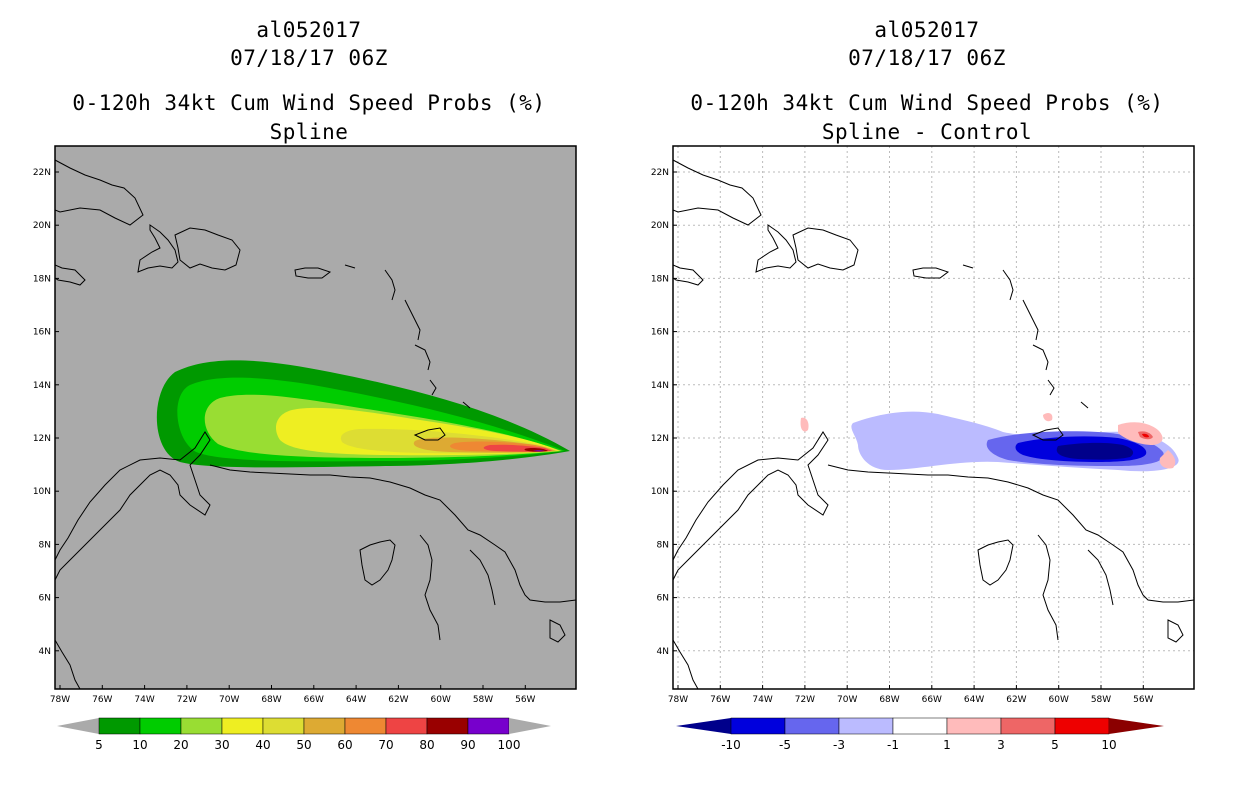  I want to click on colorbar-label: 40, so click(262, 745).